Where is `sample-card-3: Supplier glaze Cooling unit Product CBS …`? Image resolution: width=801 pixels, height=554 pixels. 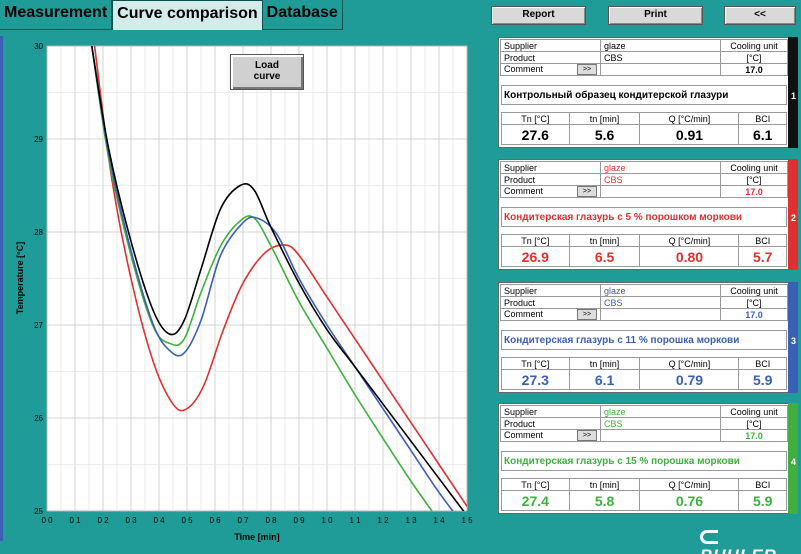
sample-card-3: Supplier glaze Cooling unit Product CBS … is located at coordinates (648, 337).